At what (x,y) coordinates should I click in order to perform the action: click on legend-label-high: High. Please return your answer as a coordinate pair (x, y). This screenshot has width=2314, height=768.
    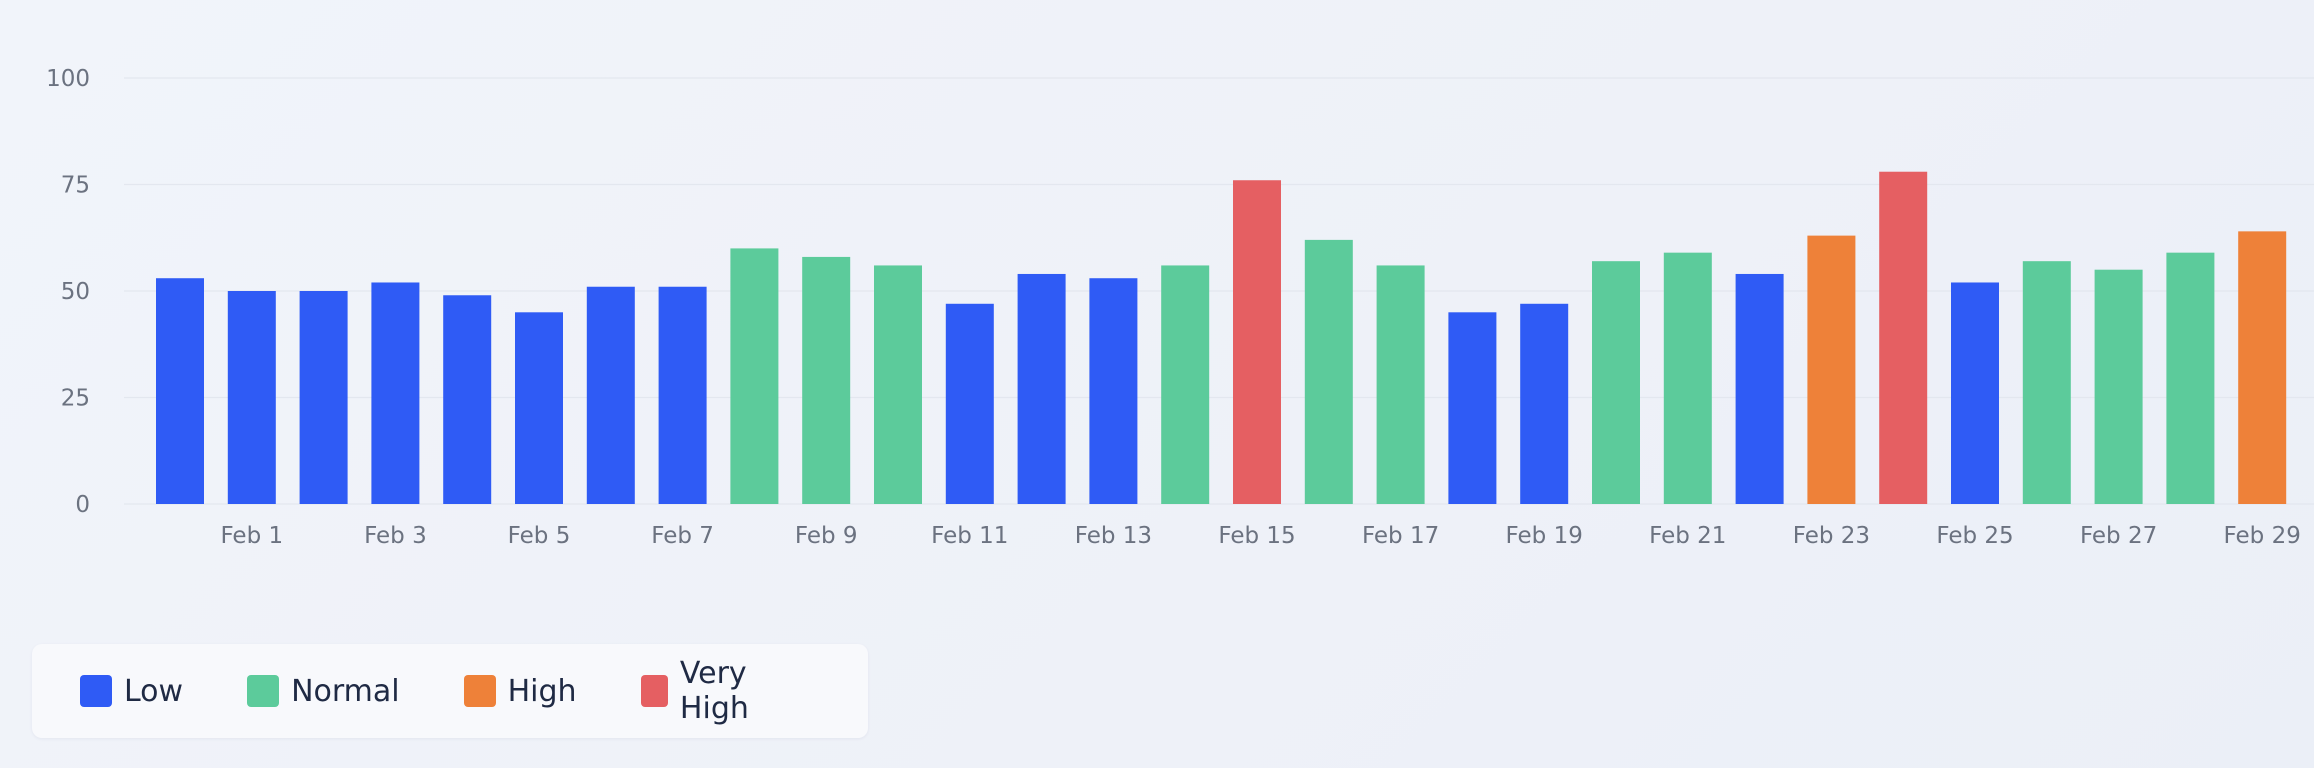
    Looking at the image, I should click on (542, 691).